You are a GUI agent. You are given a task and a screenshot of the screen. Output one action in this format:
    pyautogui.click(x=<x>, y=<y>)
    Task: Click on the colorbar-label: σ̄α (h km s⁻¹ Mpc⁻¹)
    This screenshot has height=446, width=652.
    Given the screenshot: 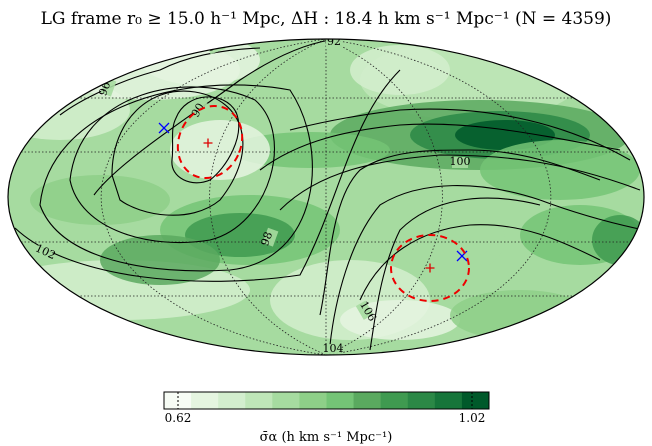 What is the action you would take?
    pyautogui.click(x=326, y=437)
    